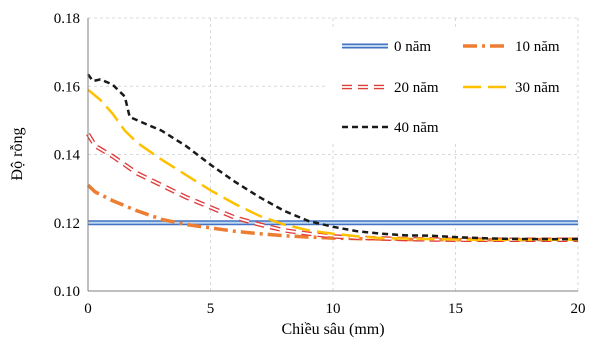  What do you see at coordinates (333, 309) in the screenshot?
I see `x-tick-label: 10` at bounding box center [333, 309].